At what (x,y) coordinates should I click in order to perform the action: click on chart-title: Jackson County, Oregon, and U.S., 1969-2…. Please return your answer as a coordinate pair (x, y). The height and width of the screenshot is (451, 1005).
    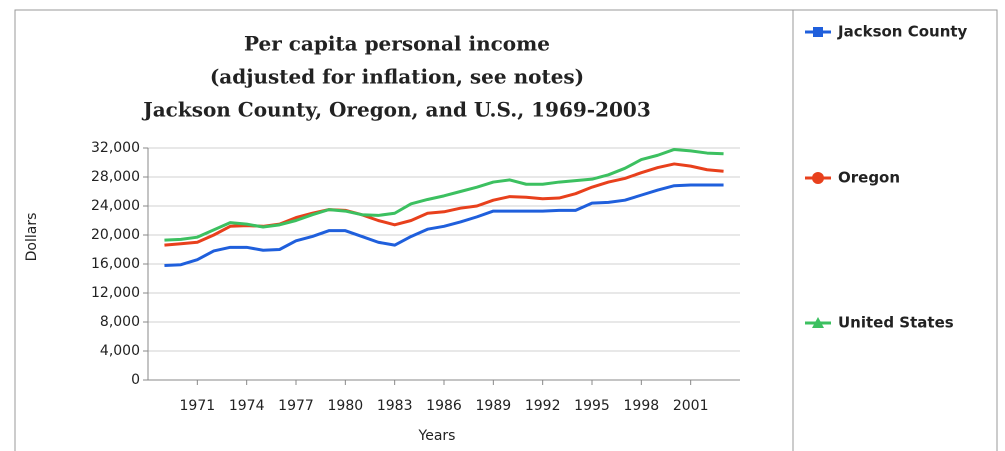
    Looking at the image, I should click on (396, 110).